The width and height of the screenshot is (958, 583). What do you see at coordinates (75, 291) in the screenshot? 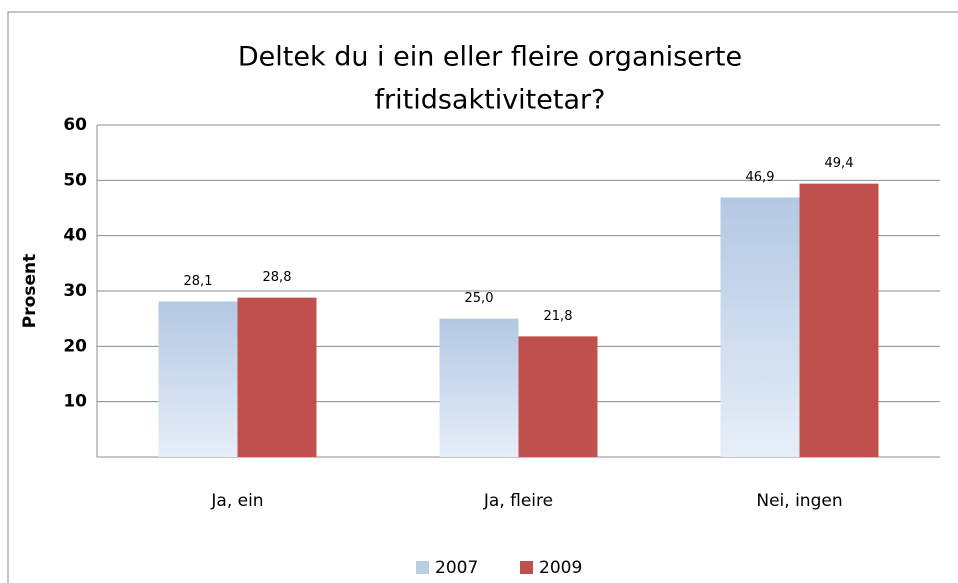
I see `y-tick-label: 30` at bounding box center [75, 291].